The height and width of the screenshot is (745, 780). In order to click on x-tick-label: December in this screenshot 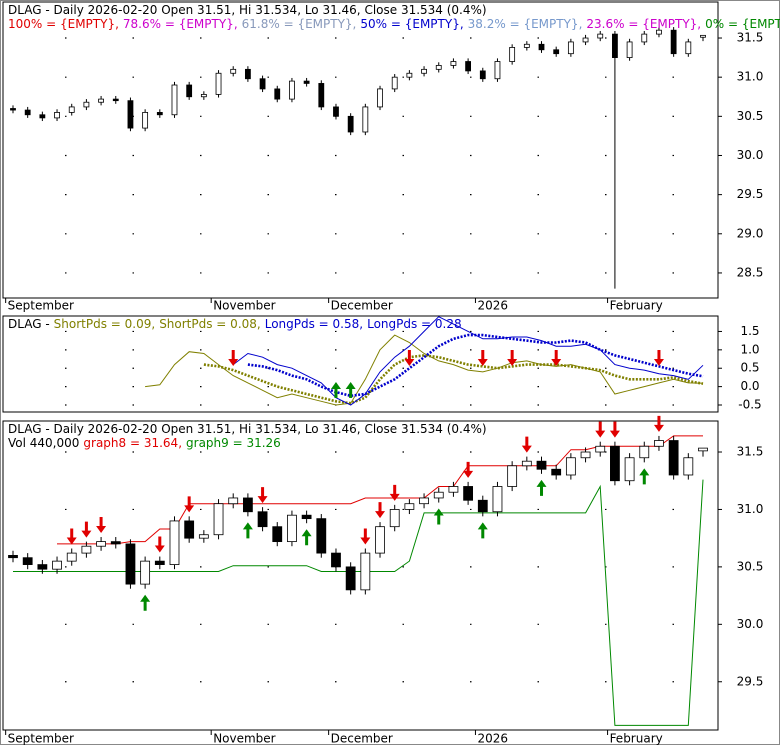, I will do `click(362, 306)`.